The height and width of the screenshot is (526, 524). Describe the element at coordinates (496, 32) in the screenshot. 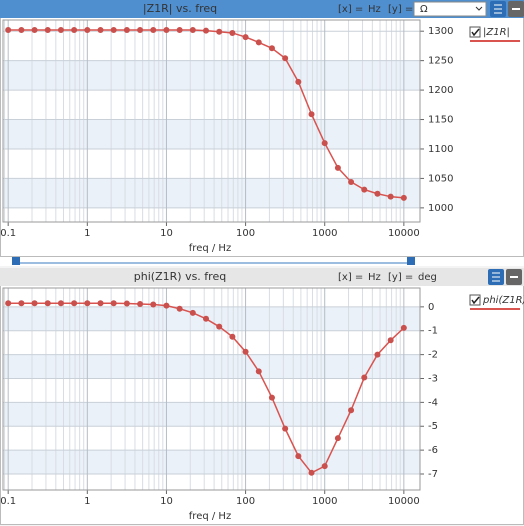

I see `legend-label: |Z1R|` at that location.